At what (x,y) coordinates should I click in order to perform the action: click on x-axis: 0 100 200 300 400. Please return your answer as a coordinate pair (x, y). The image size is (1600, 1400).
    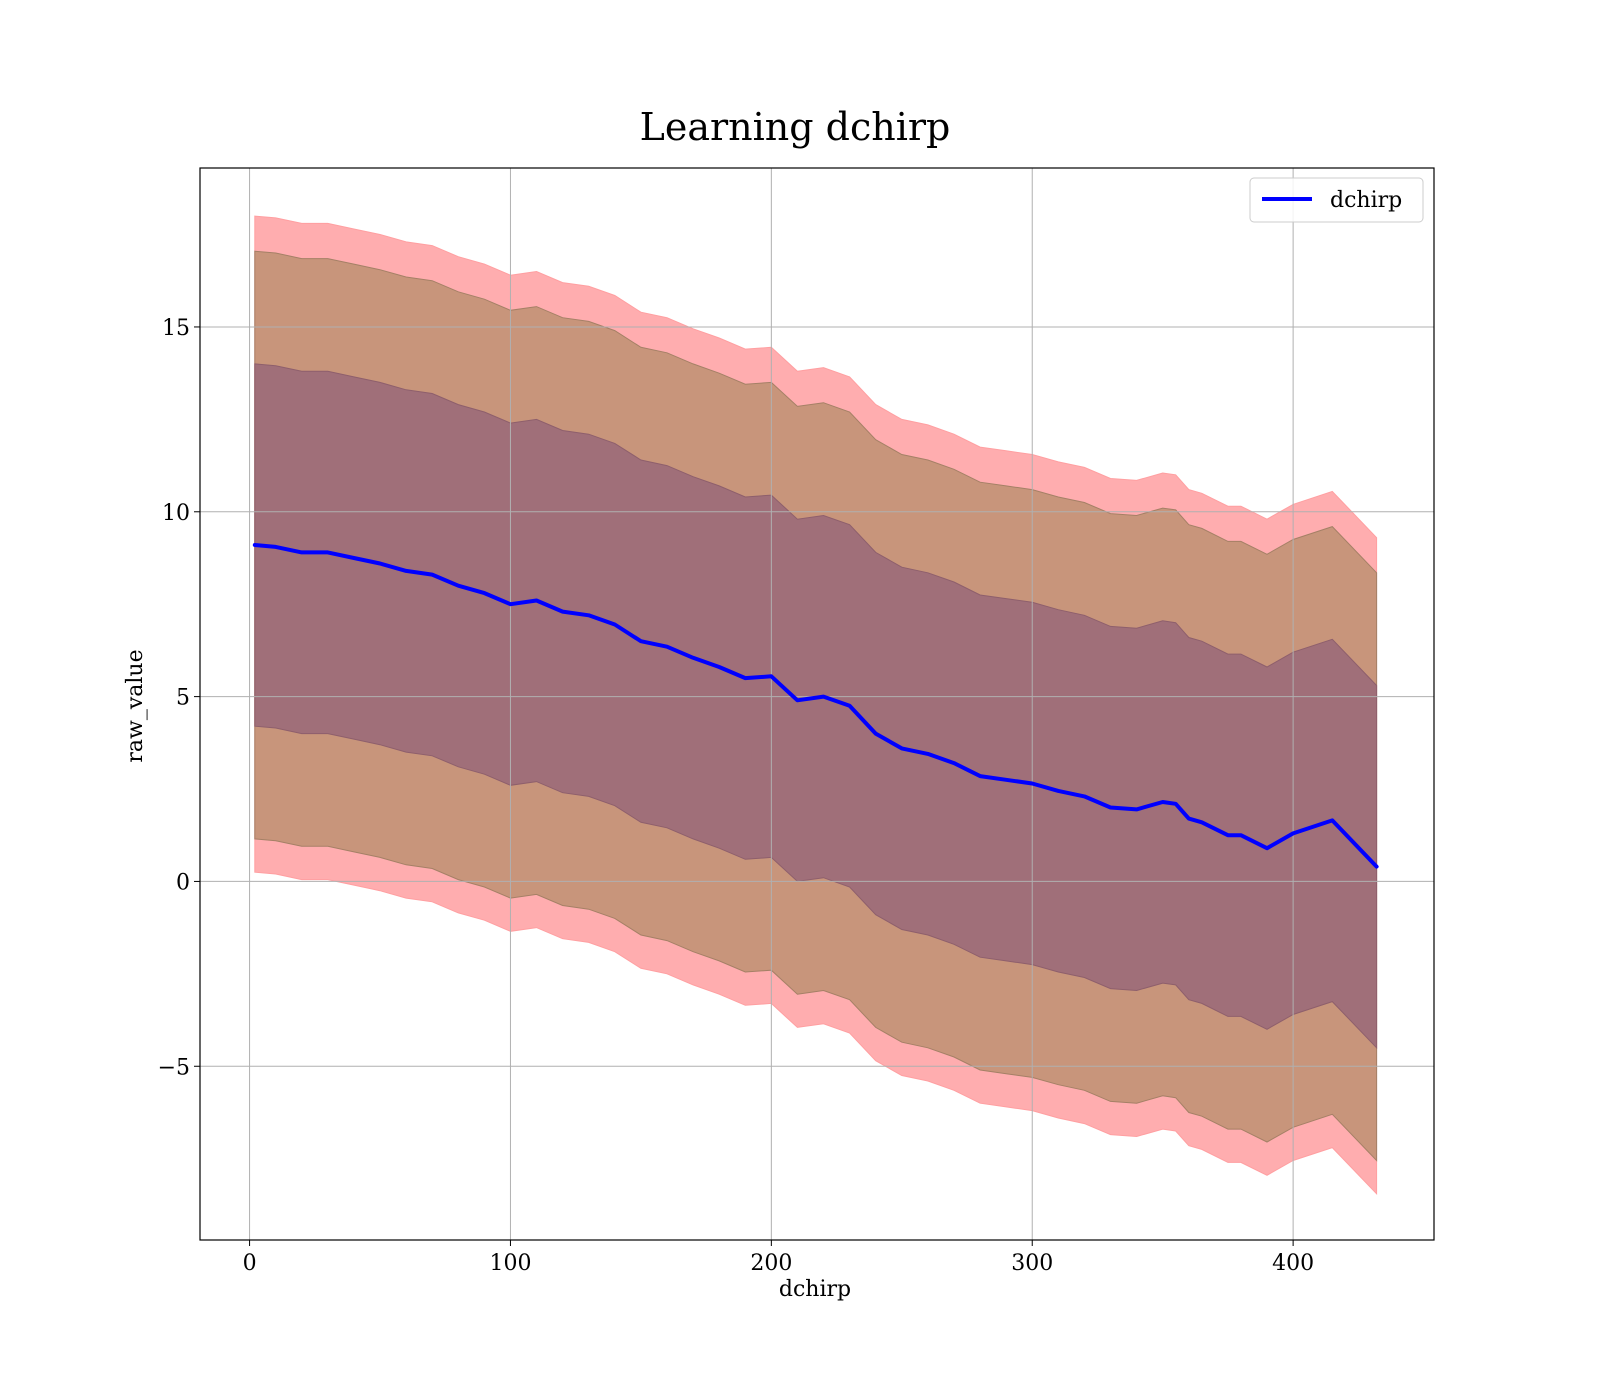
    Looking at the image, I should click on (778, 1258).